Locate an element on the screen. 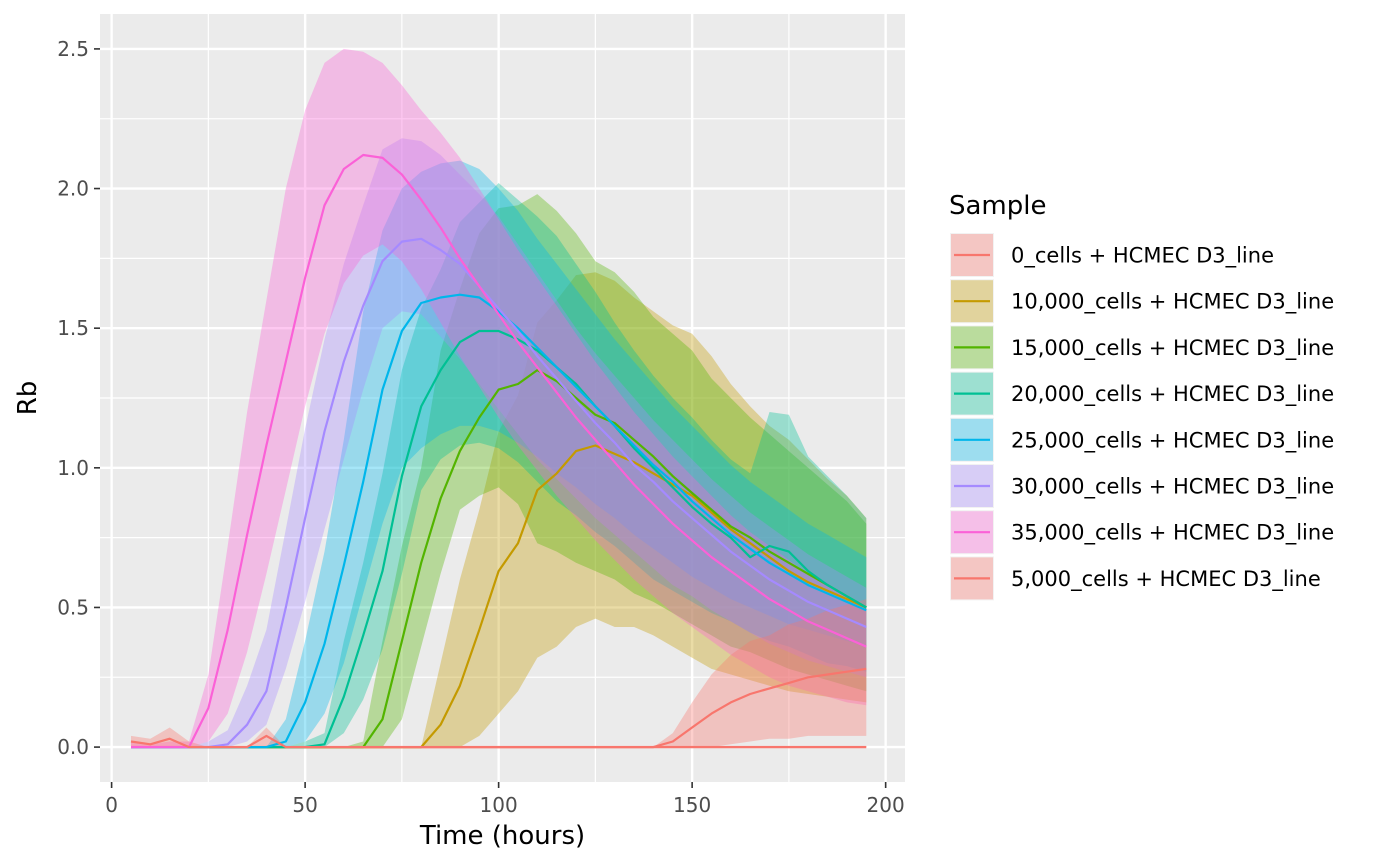 The width and height of the screenshot is (1400, 866). x-tick-label: 50 is located at coordinates (304, 805).